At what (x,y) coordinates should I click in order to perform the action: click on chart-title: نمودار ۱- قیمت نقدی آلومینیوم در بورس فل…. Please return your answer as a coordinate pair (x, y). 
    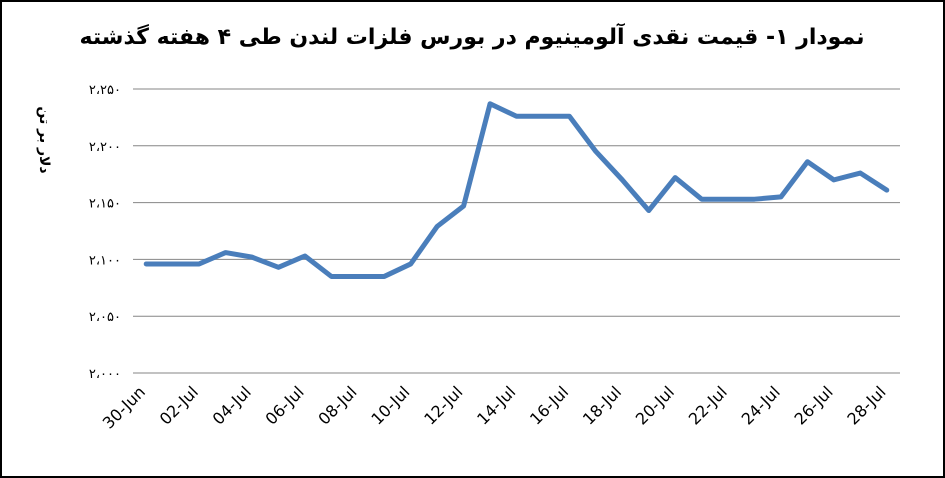
    Looking at the image, I should click on (471, 36).